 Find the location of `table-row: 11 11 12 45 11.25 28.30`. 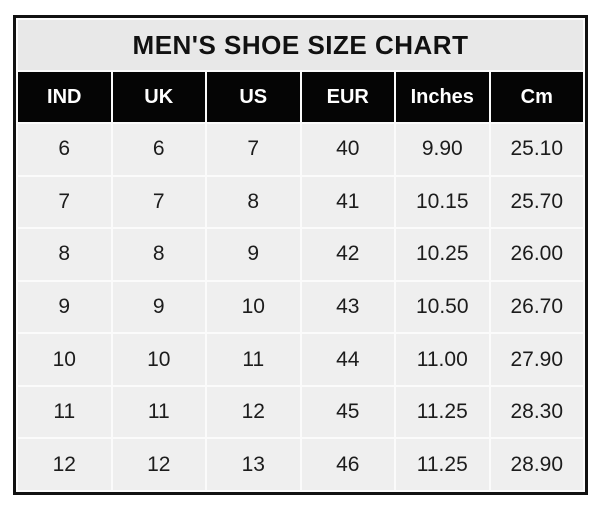

table-row: 11 11 12 45 11.25 28.30 is located at coordinates (300, 412).